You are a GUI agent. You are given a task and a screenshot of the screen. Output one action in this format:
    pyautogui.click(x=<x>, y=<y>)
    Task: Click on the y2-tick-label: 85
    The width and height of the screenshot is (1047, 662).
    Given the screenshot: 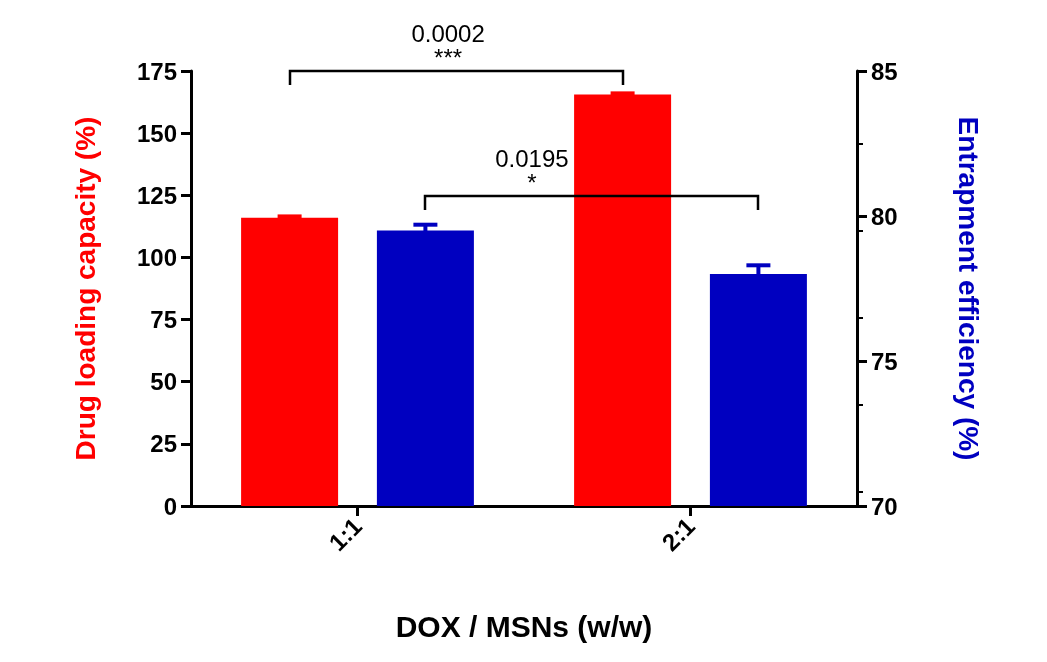 What is the action you would take?
    pyautogui.click(x=884, y=71)
    